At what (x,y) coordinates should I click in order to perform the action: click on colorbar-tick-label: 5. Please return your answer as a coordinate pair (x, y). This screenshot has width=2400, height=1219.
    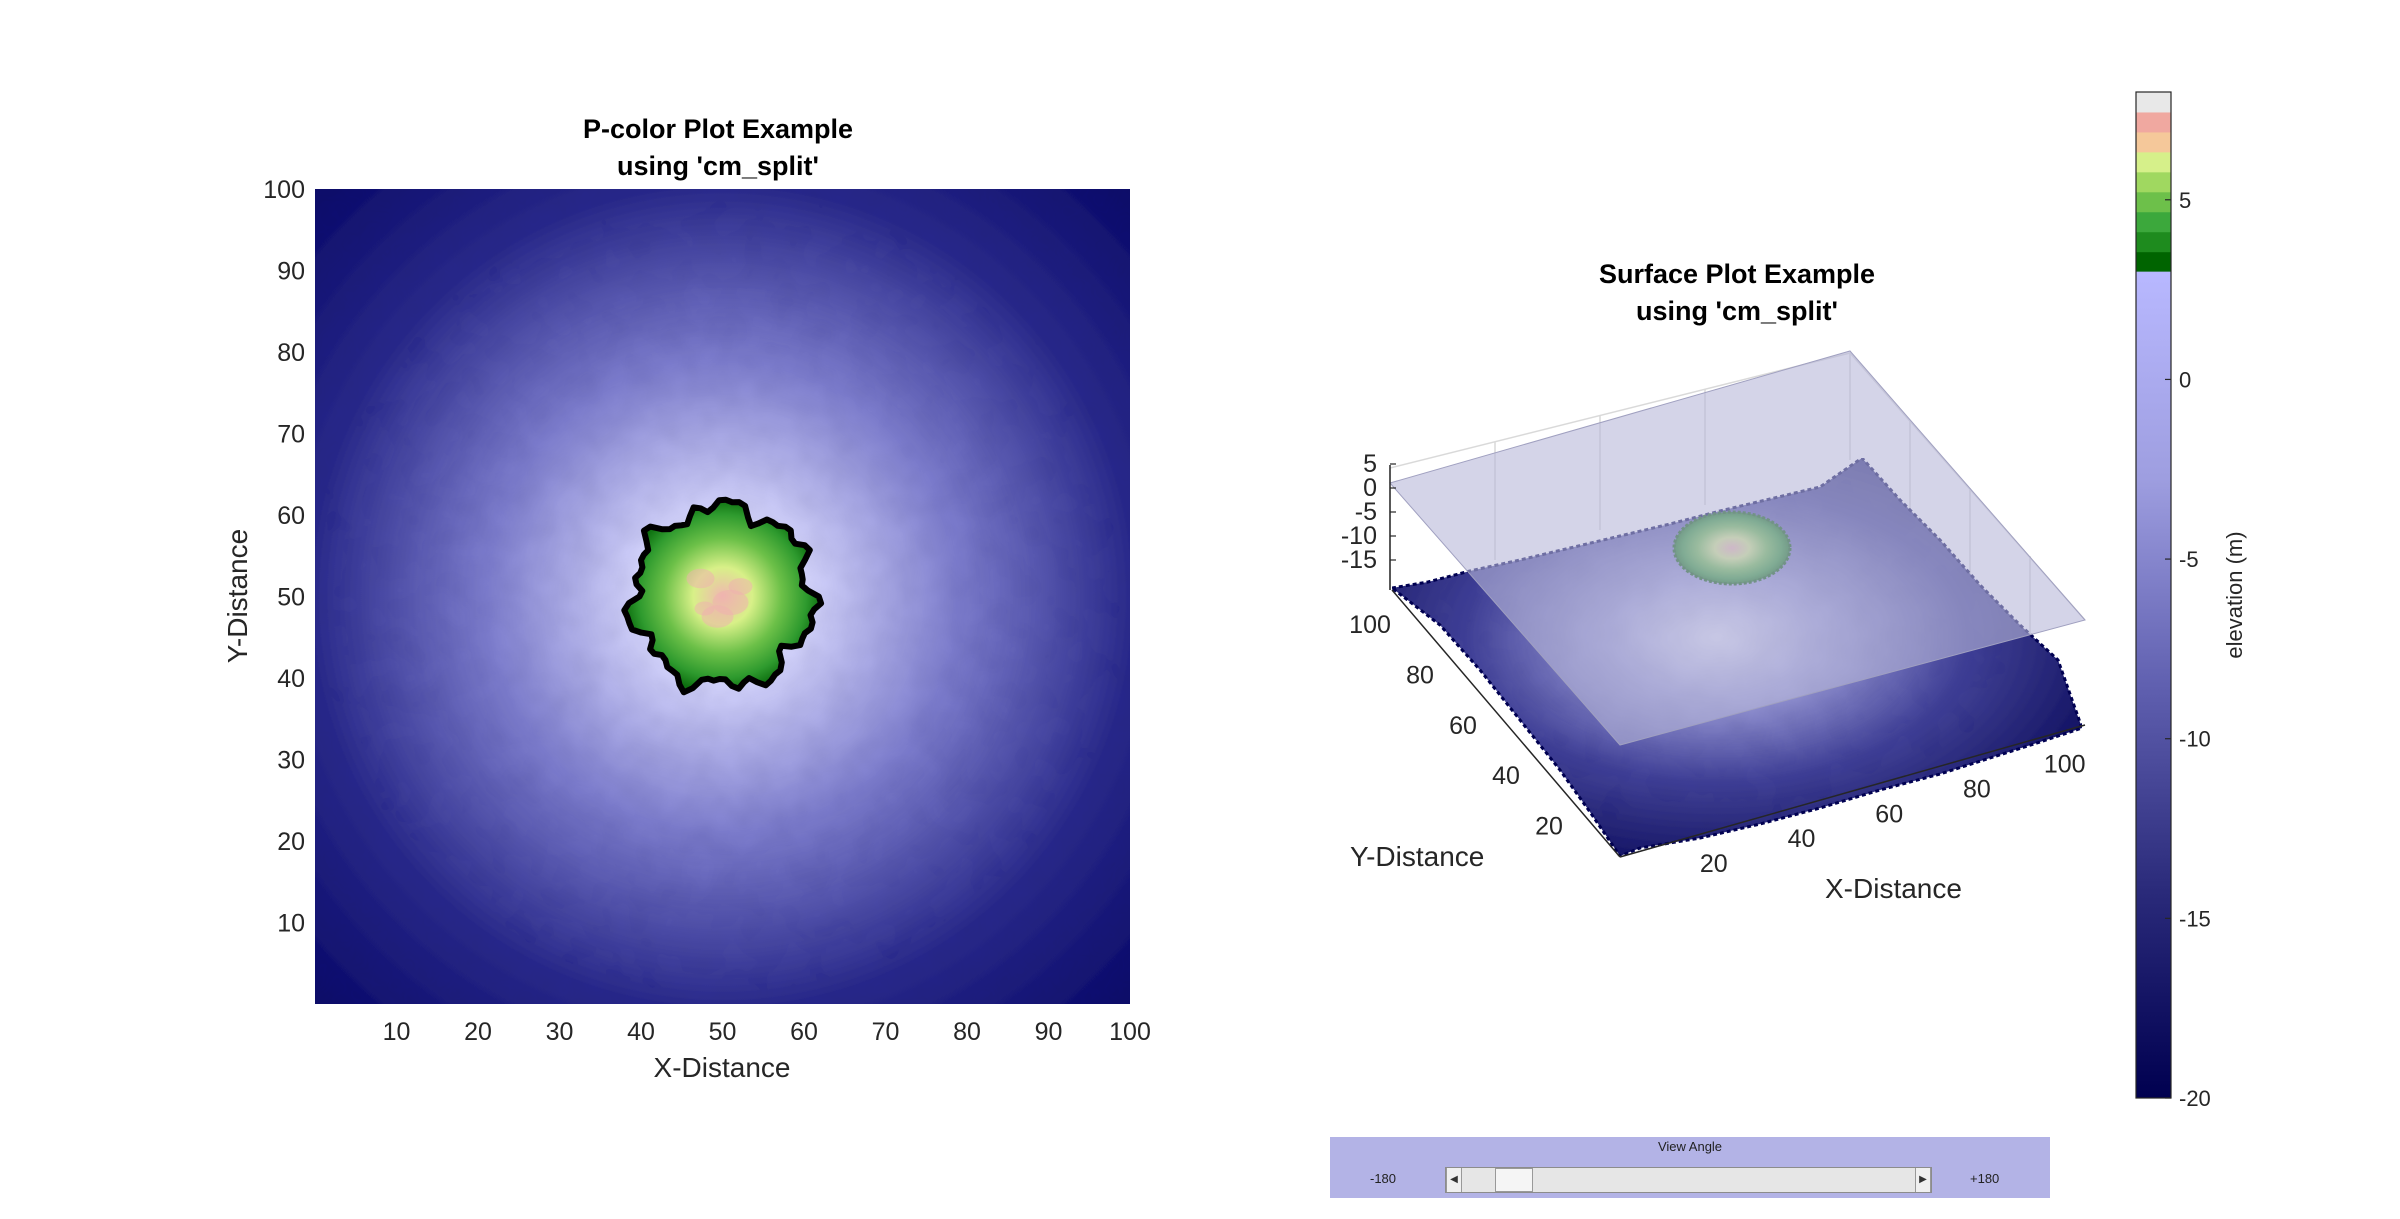
    Looking at the image, I should click on (2185, 200).